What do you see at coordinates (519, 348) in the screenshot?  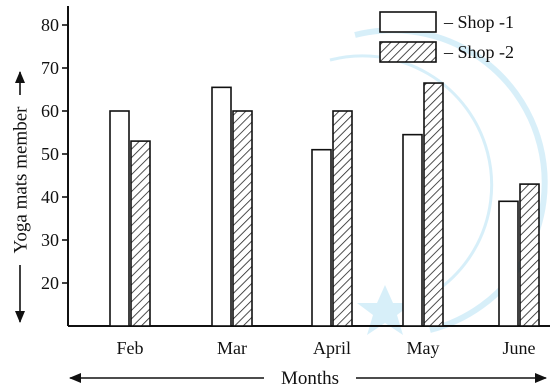 I see `x-tick-label: June` at bounding box center [519, 348].